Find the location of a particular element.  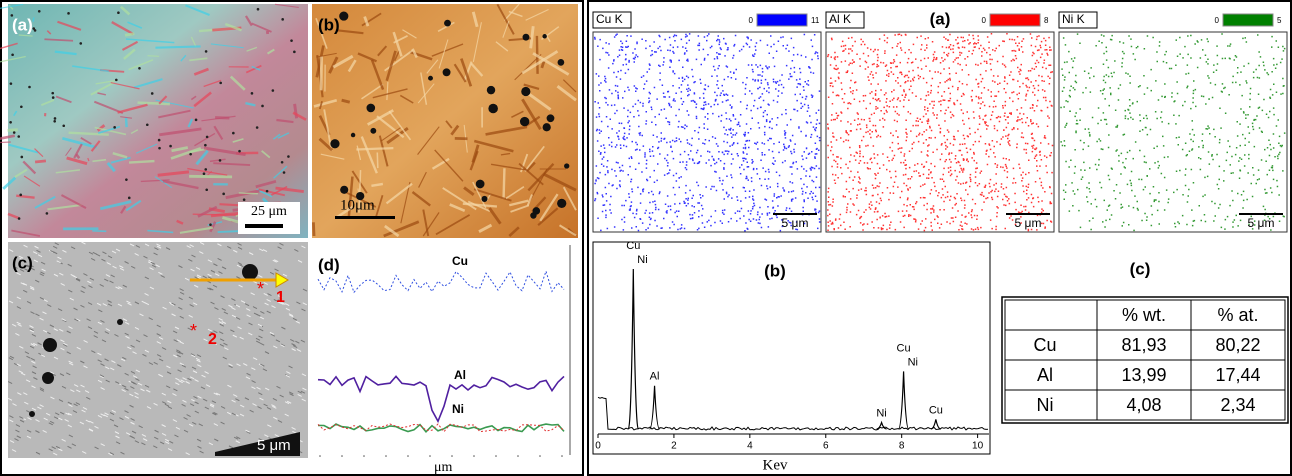

scale-bar-label: 5 μm is located at coordinates (1261, 223).